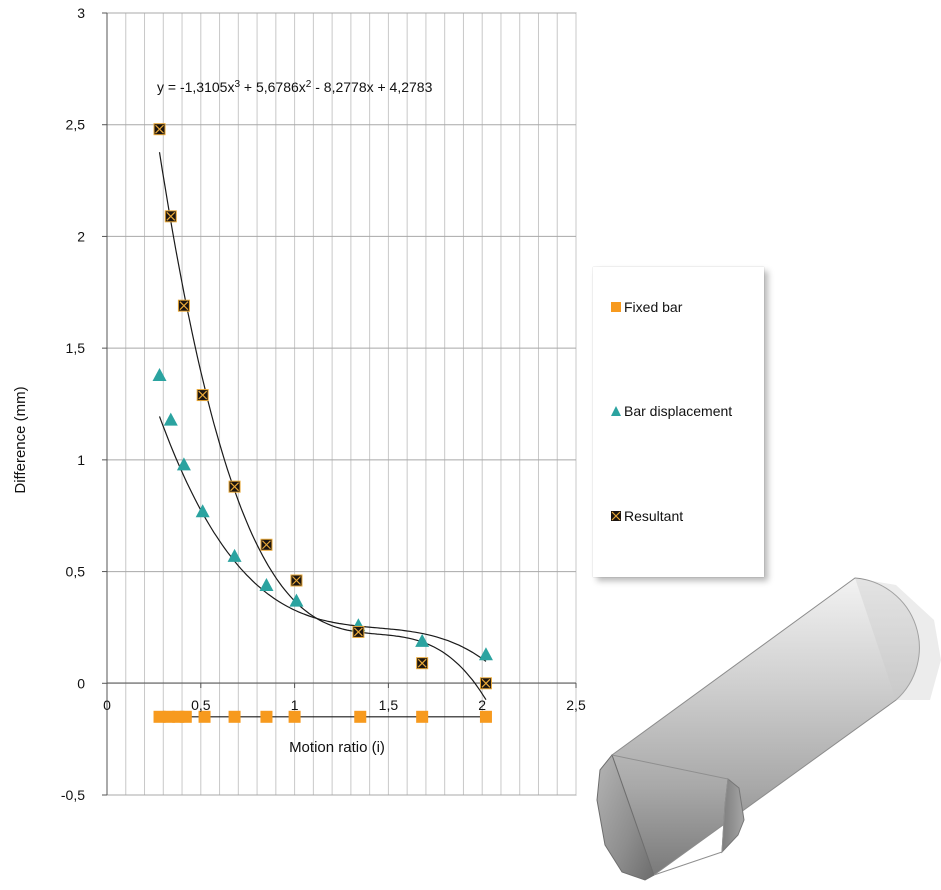  I want to click on y-tick-label: 1,5, so click(76, 348).